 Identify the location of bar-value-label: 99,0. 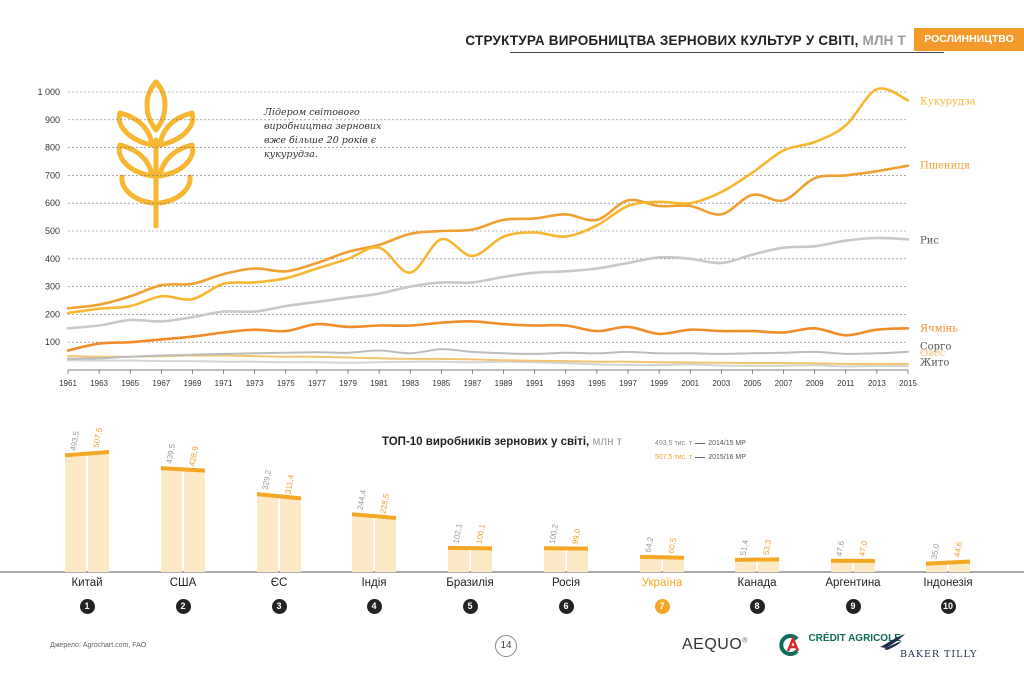
(577, 535).